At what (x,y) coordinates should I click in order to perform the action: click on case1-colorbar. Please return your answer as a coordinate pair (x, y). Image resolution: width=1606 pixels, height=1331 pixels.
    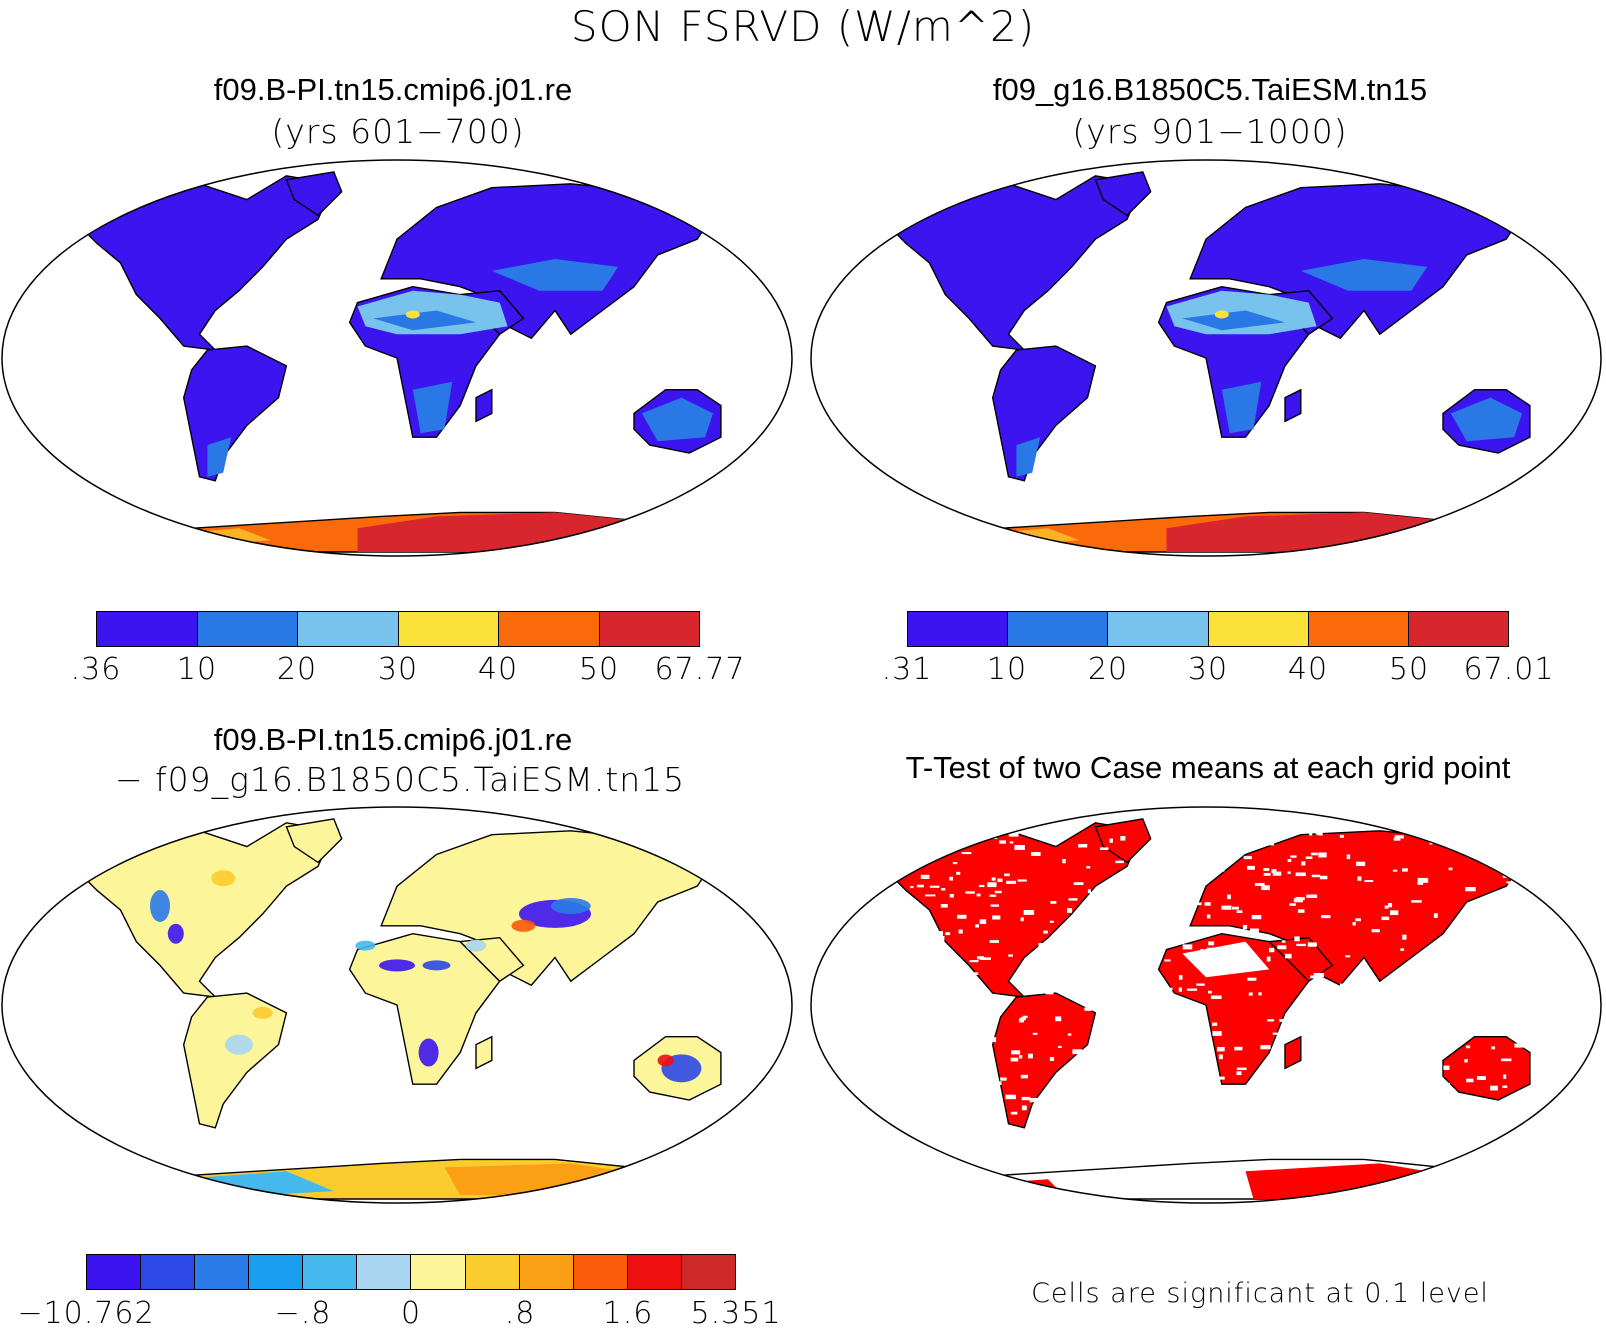
    Looking at the image, I should click on (398, 629).